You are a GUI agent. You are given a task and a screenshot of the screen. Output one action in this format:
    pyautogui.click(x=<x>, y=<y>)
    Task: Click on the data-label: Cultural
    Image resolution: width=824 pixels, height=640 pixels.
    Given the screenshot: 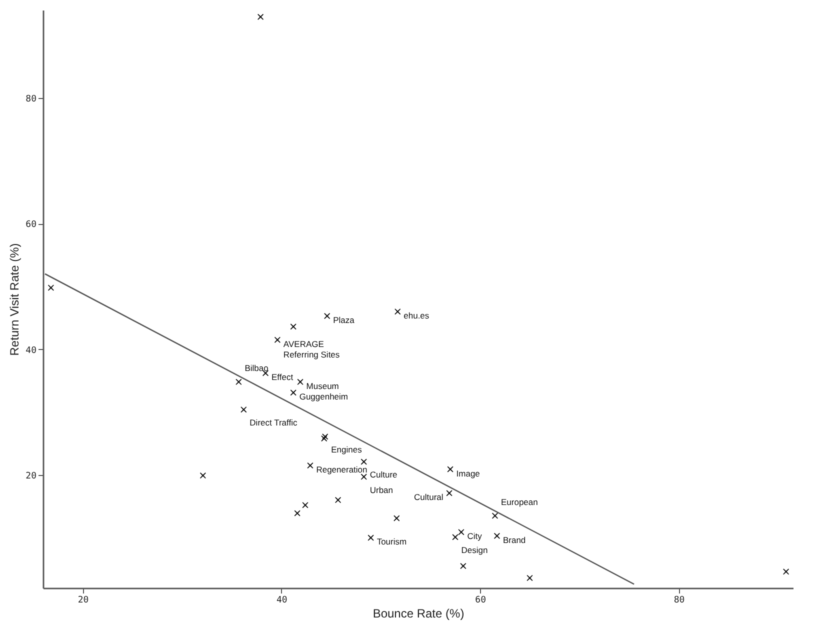 What is the action you would take?
    pyautogui.click(x=429, y=497)
    